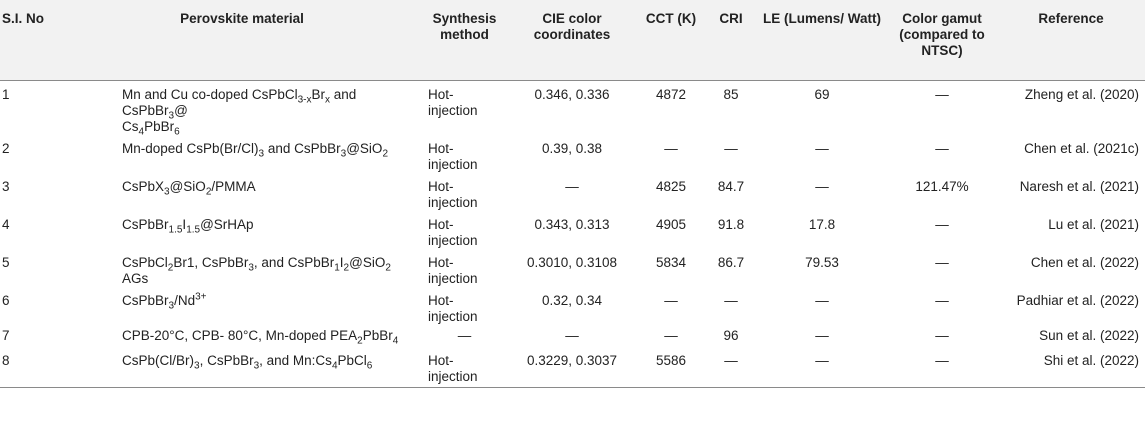 This screenshot has height=443, width=1145. Describe the element at coordinates (671, 224) in the screenshot. I see `cell-cct: 4905` at that location.